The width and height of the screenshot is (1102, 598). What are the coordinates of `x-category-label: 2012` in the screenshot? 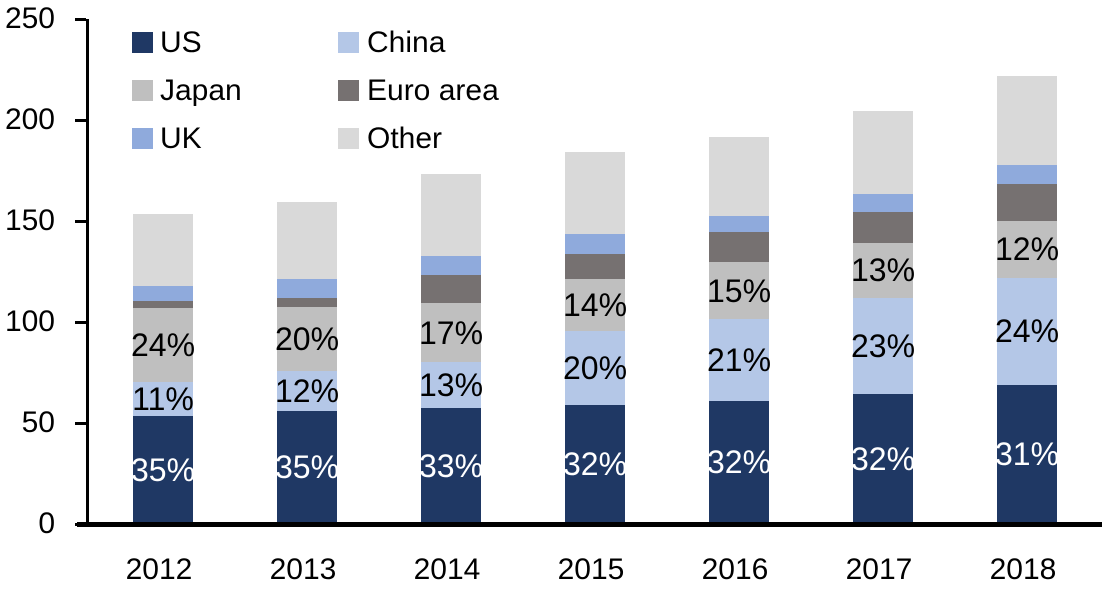 It's located at (159, 569).